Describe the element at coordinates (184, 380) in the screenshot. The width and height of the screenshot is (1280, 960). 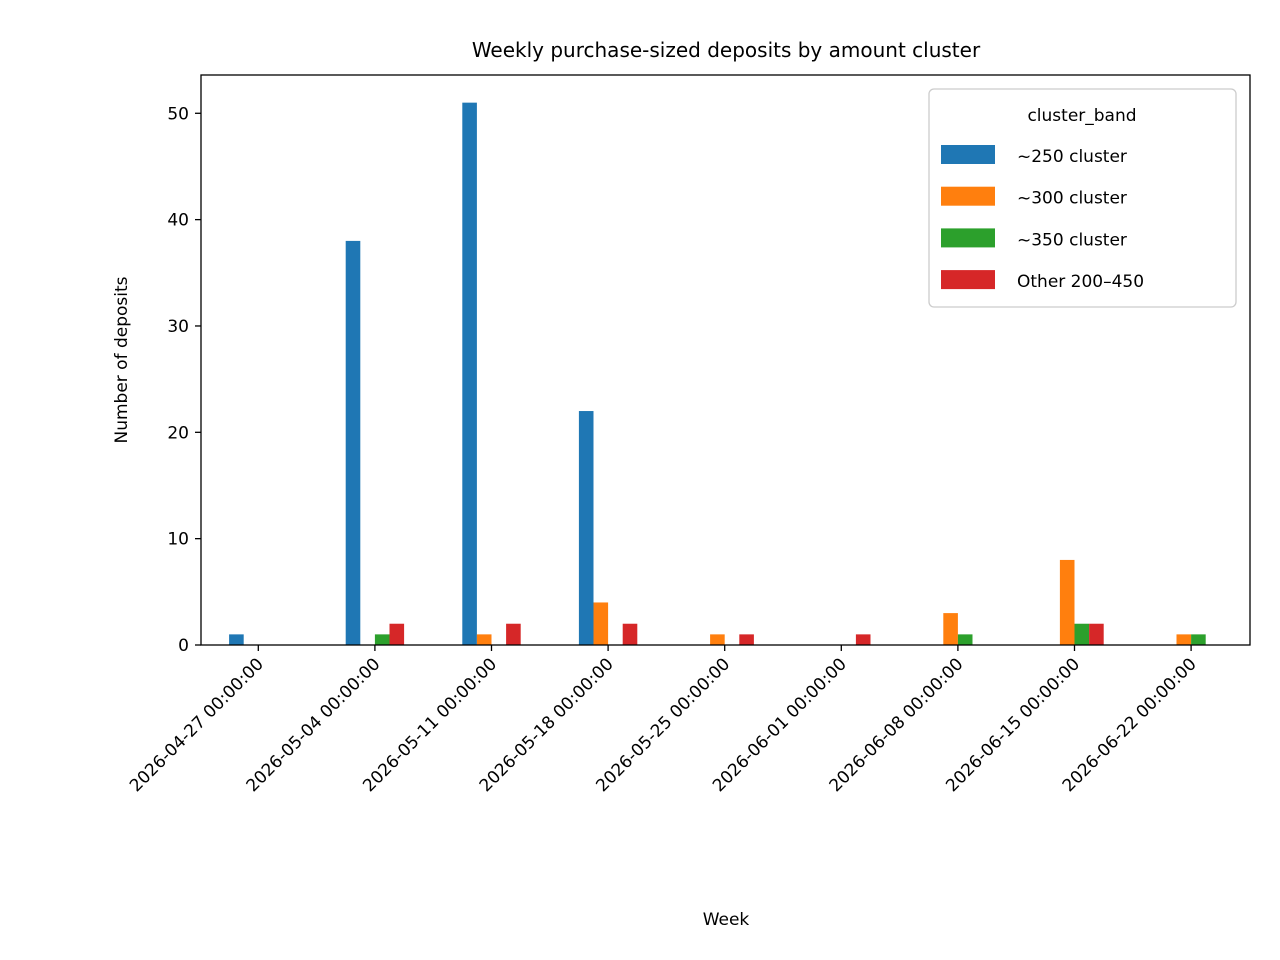
I see `y-axis: 0 10 20 30 40 50` at that location.